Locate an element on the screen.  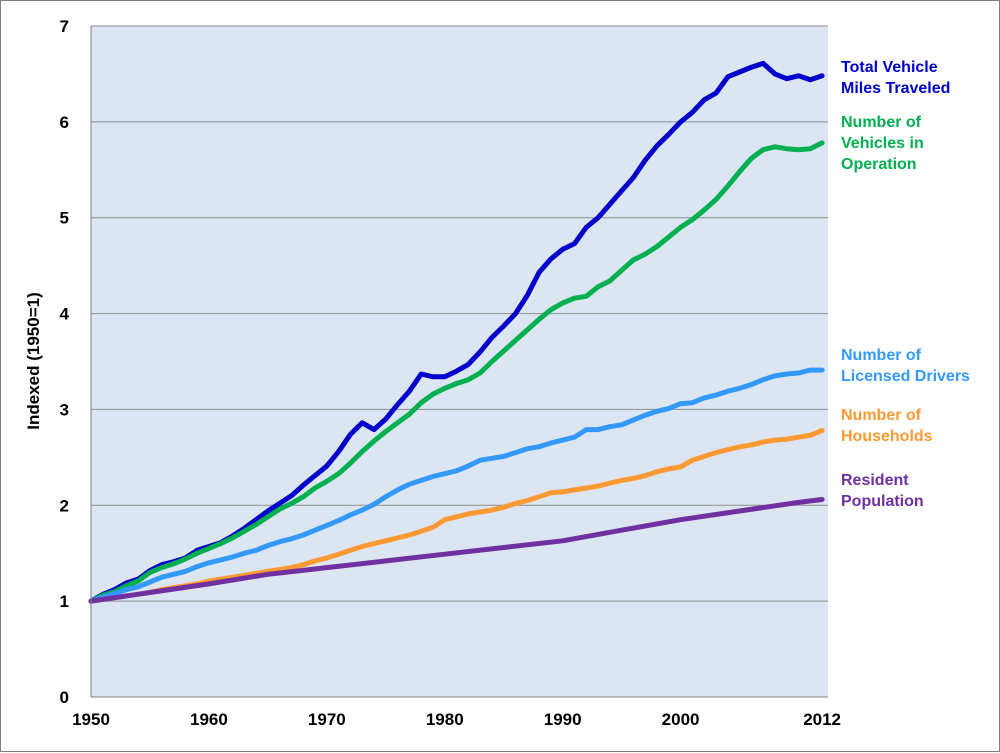
y-tick-label: 1 is located at coordinates (64, 601).